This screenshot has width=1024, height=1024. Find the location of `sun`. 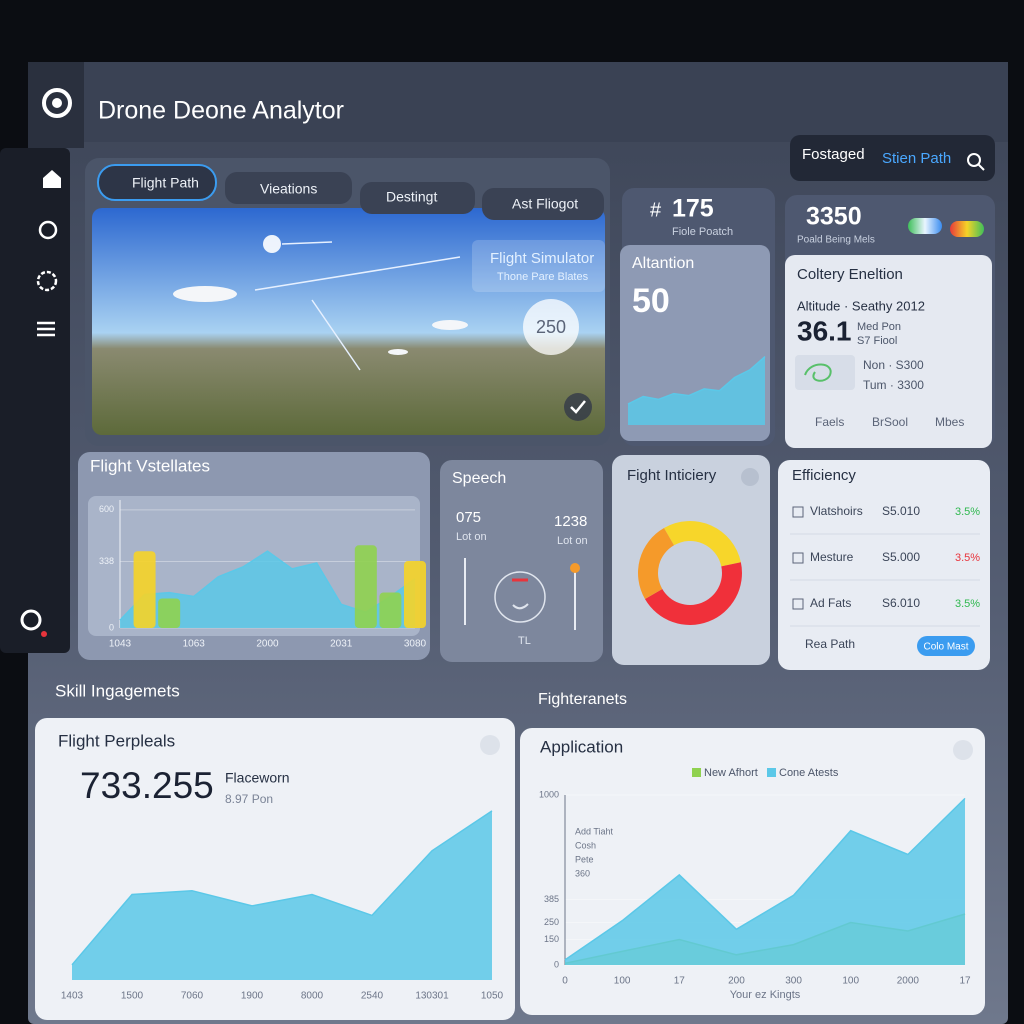

sun is located at coordinates (272, 244).